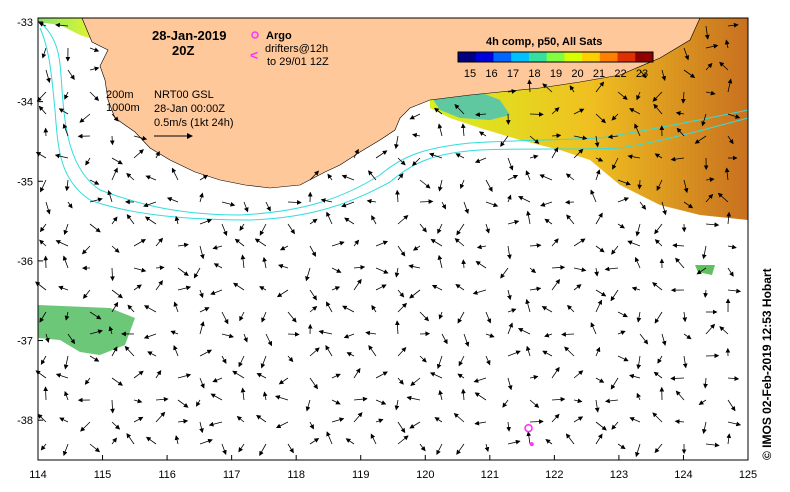 This screenshot has height=492, width=790. I want to click on colorbar-swatch, so click(626, 57).